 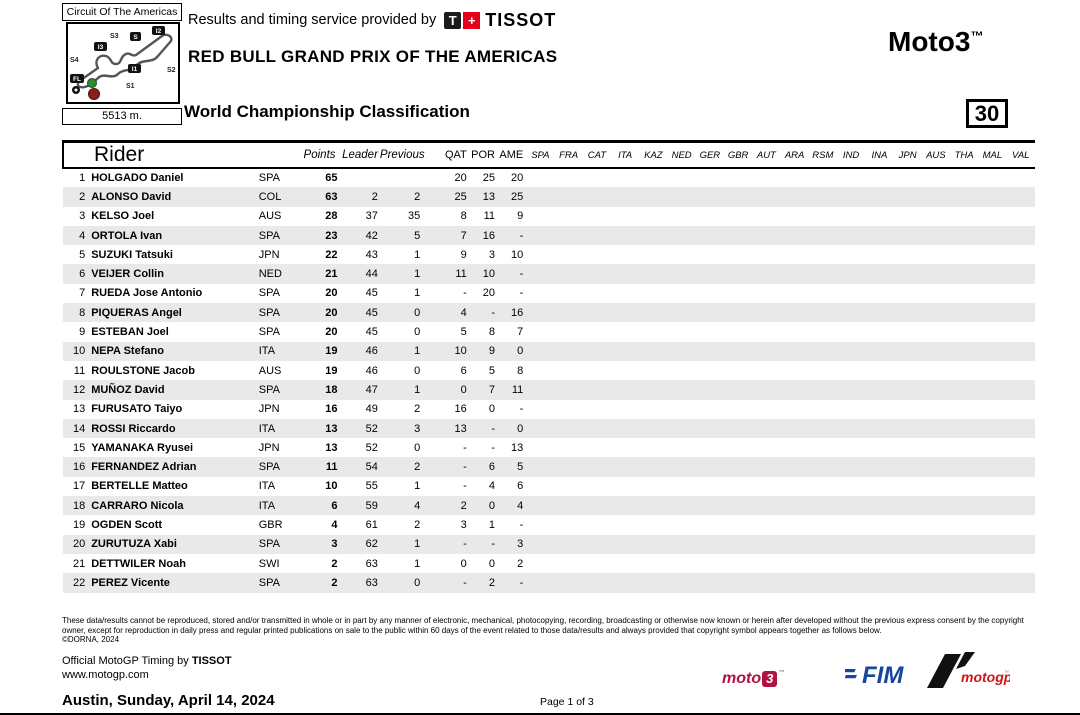 What do you see at coordinates (907, 177) in the screenshot?
I see `cell-result-jpn` at bounding box center [907, 177].